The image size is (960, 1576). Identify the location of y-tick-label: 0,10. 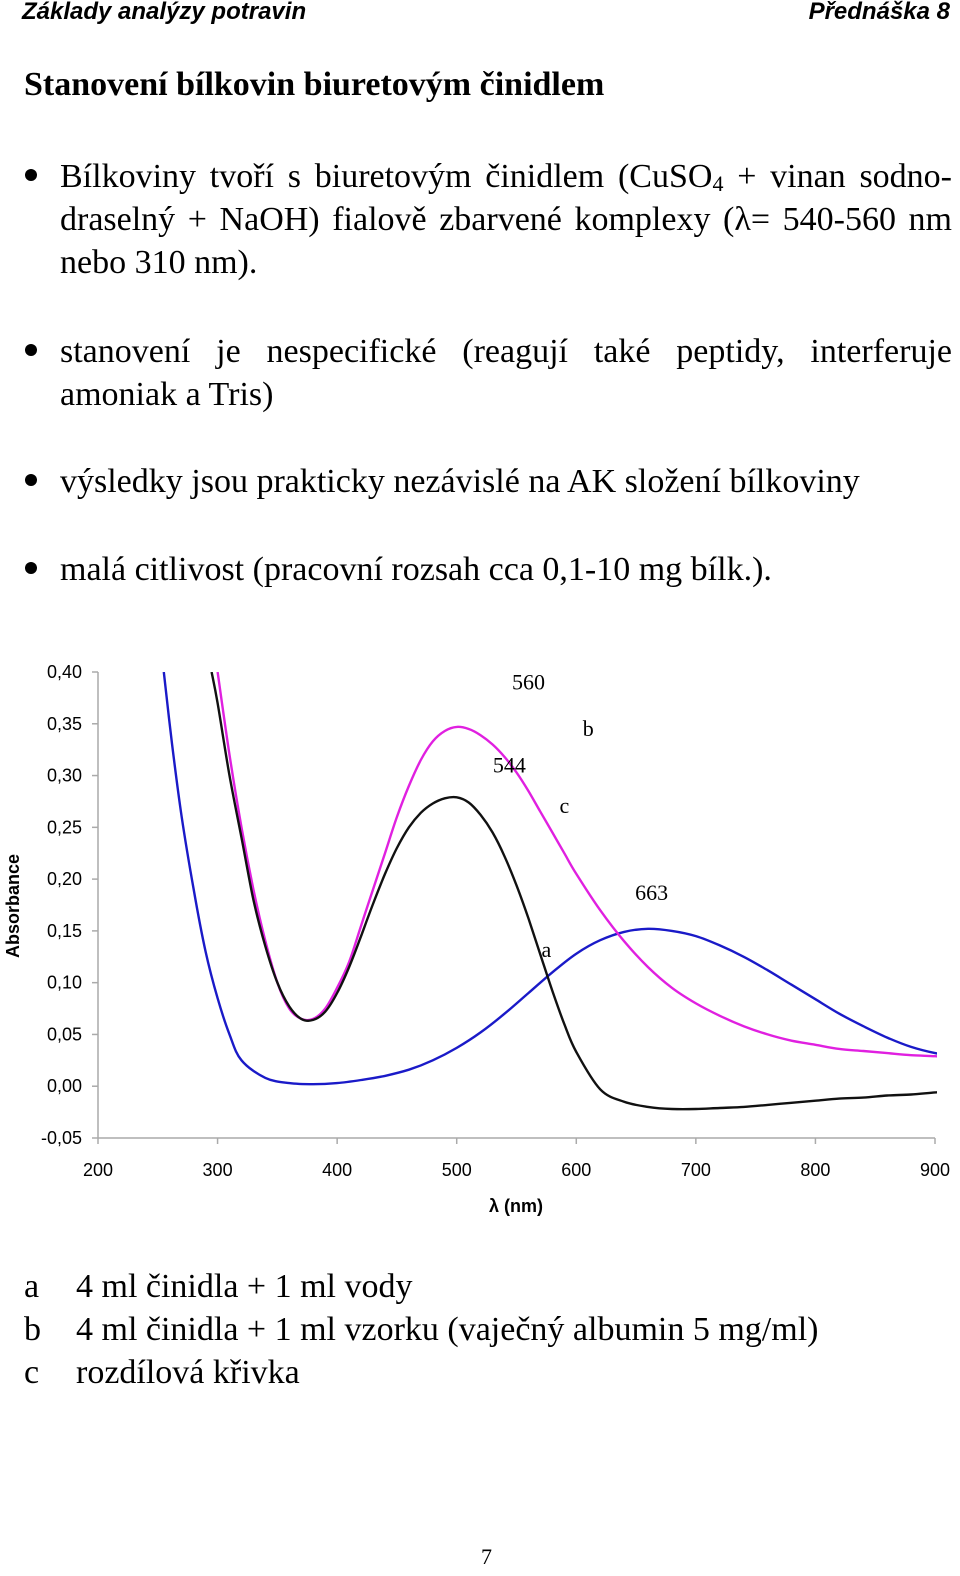
(64, 983).